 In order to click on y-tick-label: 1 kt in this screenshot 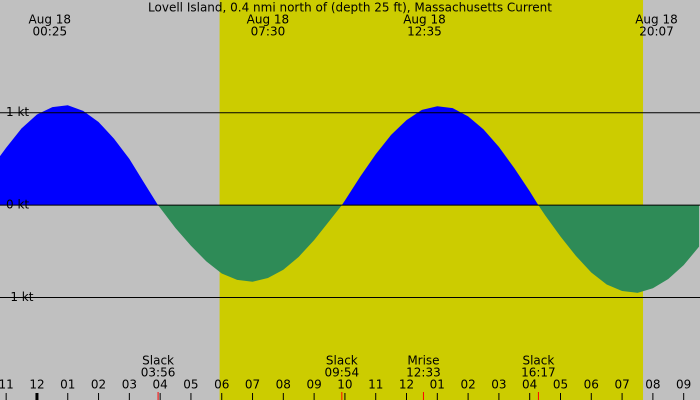, I will do `click(17, 112)`.